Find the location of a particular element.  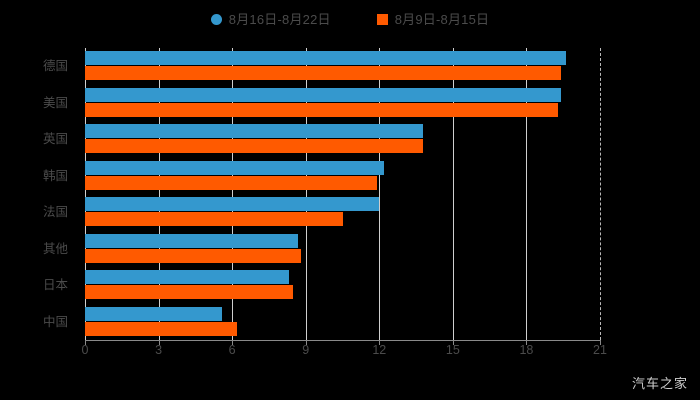

legend-item: 8月16日-8月22日 is located at coordinates (270, 19).